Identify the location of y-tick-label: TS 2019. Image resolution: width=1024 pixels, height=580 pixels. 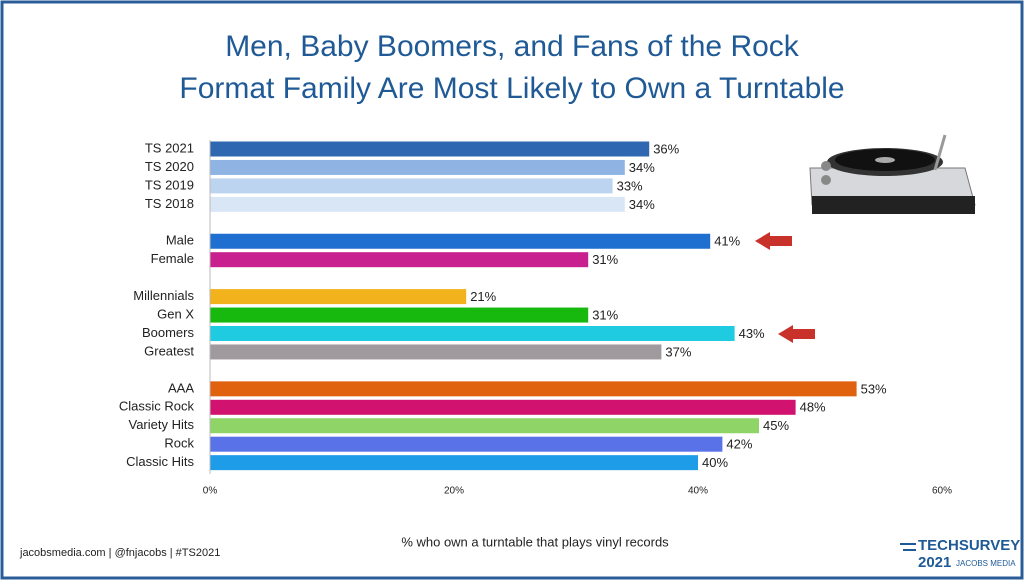
(169, 184).